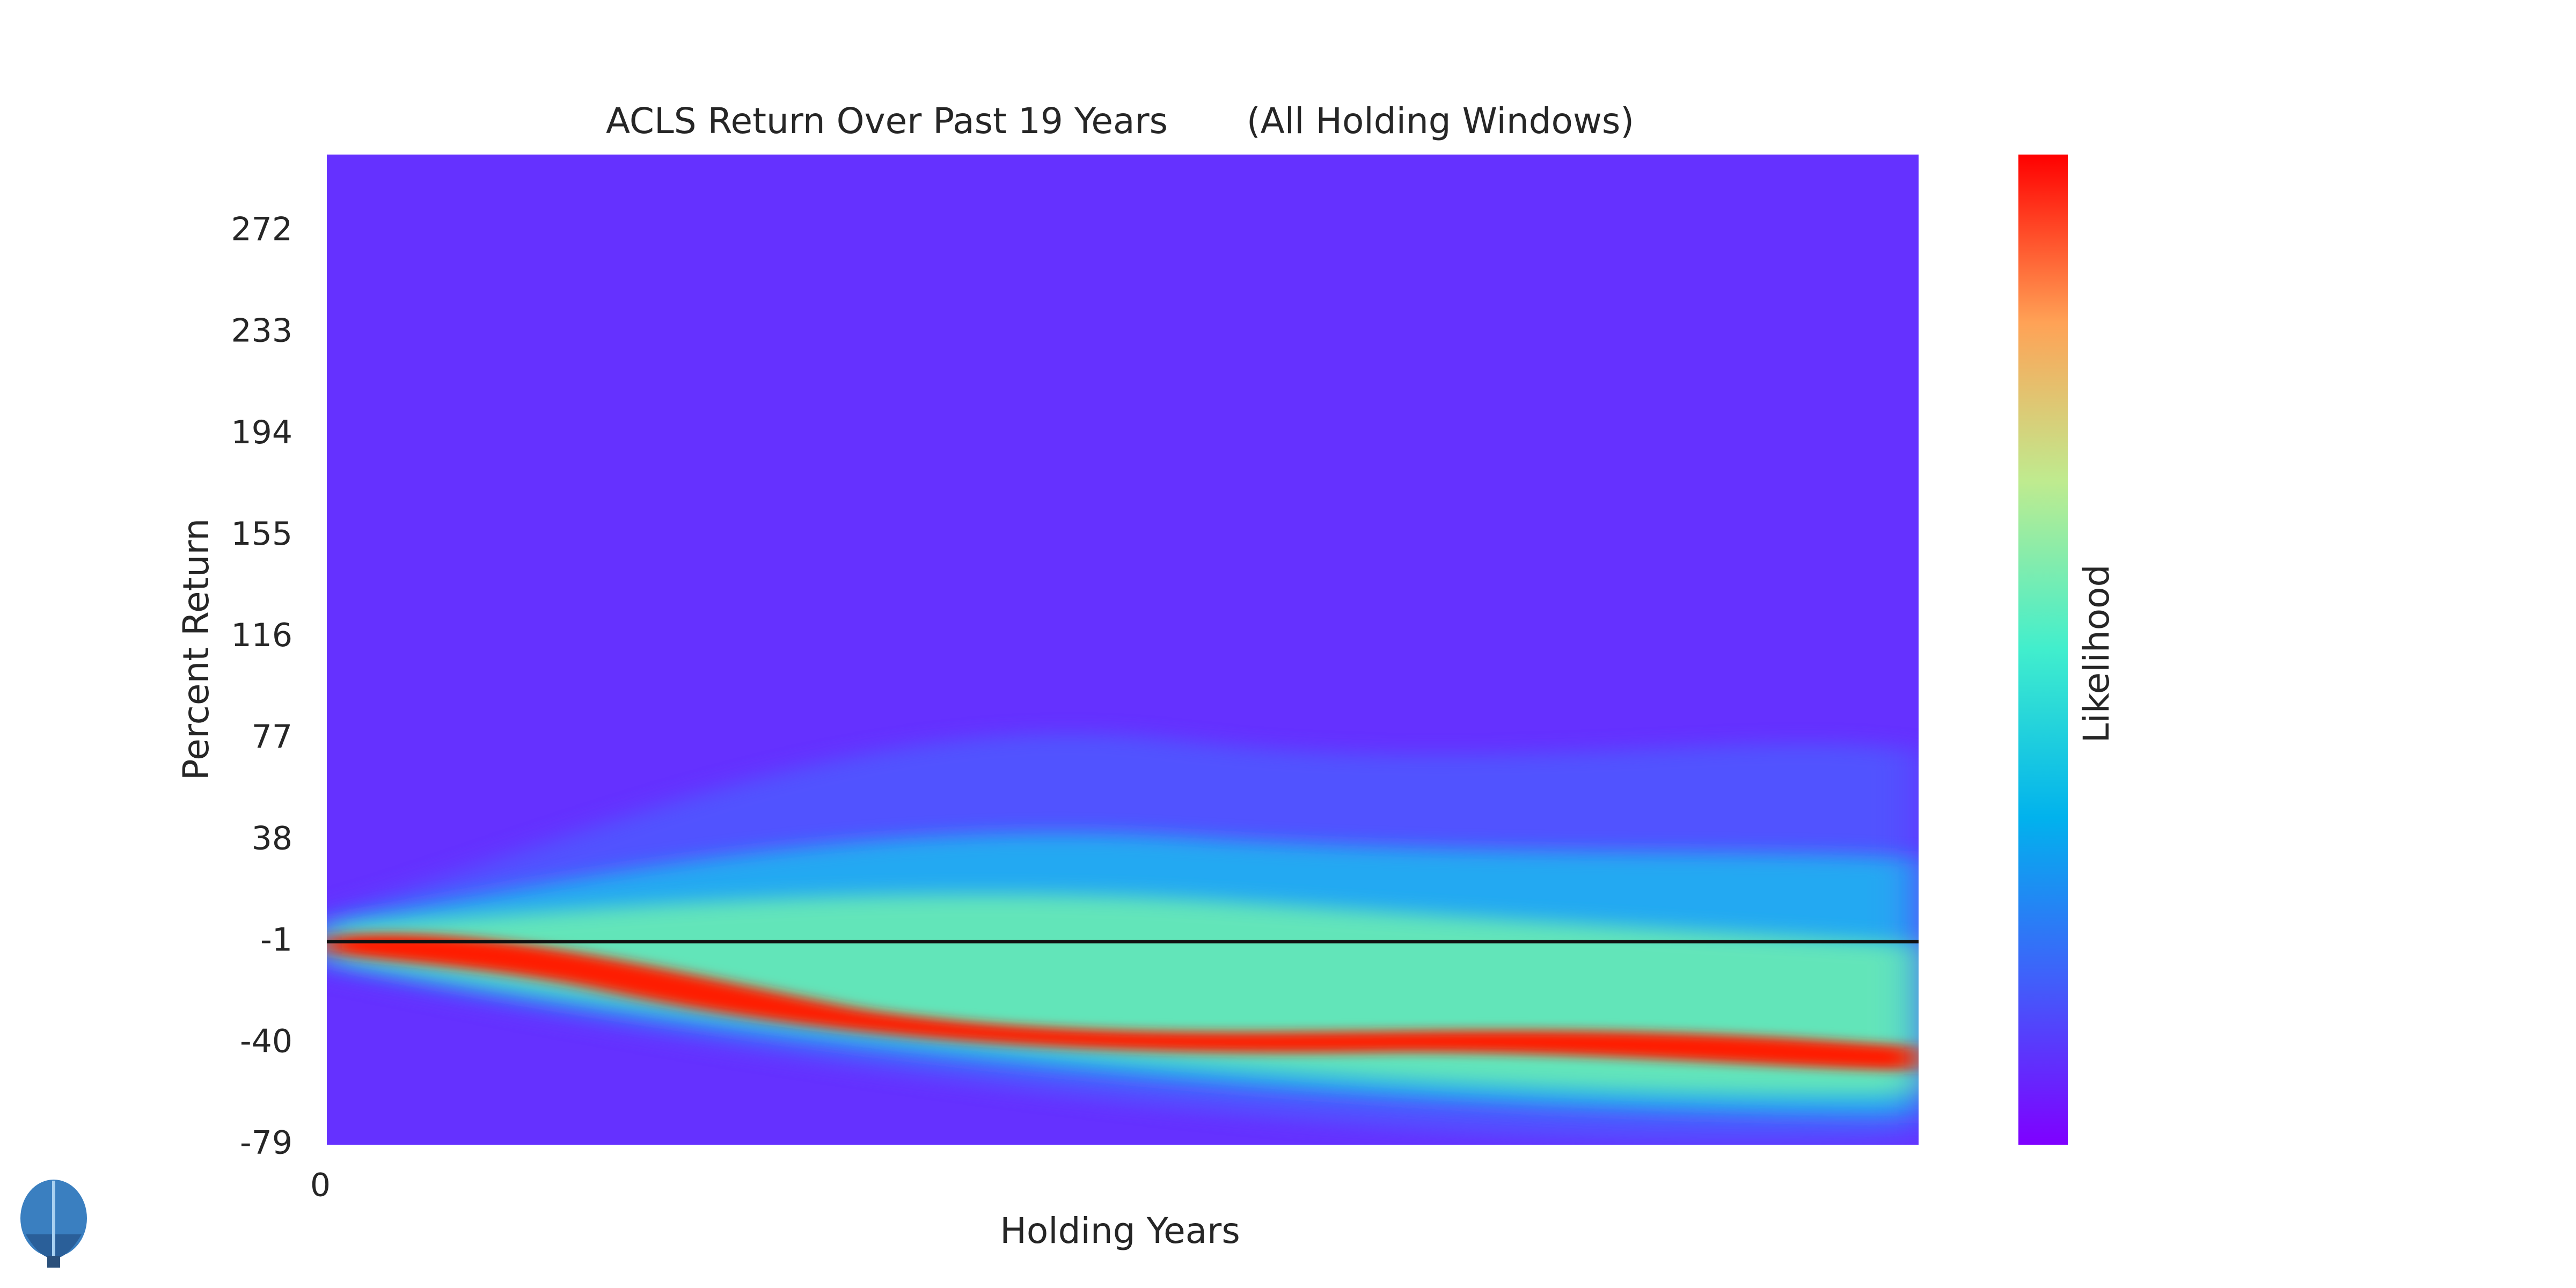 The width and height of the screenshot is (2576, 1288). Describe the element at coordinates (2043, 650) in the screenshot. I see `colorbar` at that location.